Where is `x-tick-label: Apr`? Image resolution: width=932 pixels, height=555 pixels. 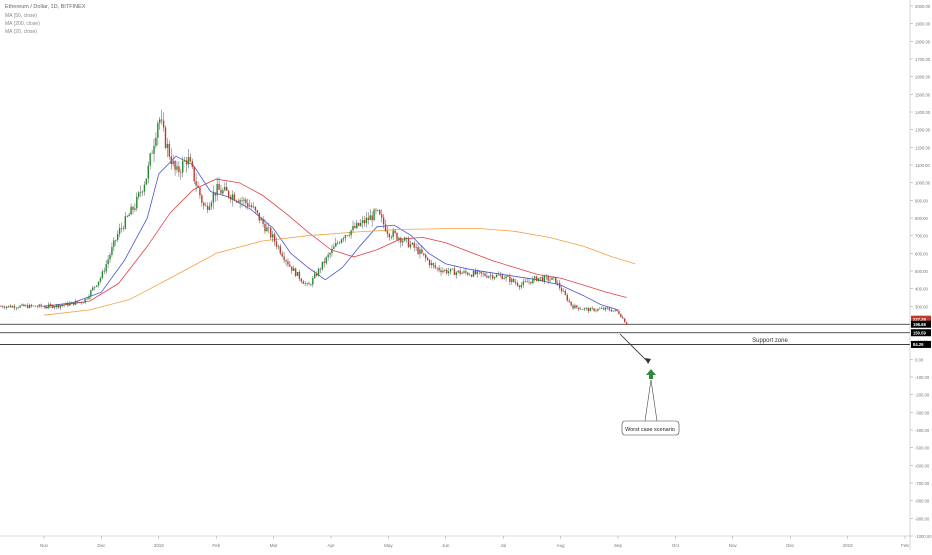
x-tick-label: Apr is located at coordinates (331, 545).